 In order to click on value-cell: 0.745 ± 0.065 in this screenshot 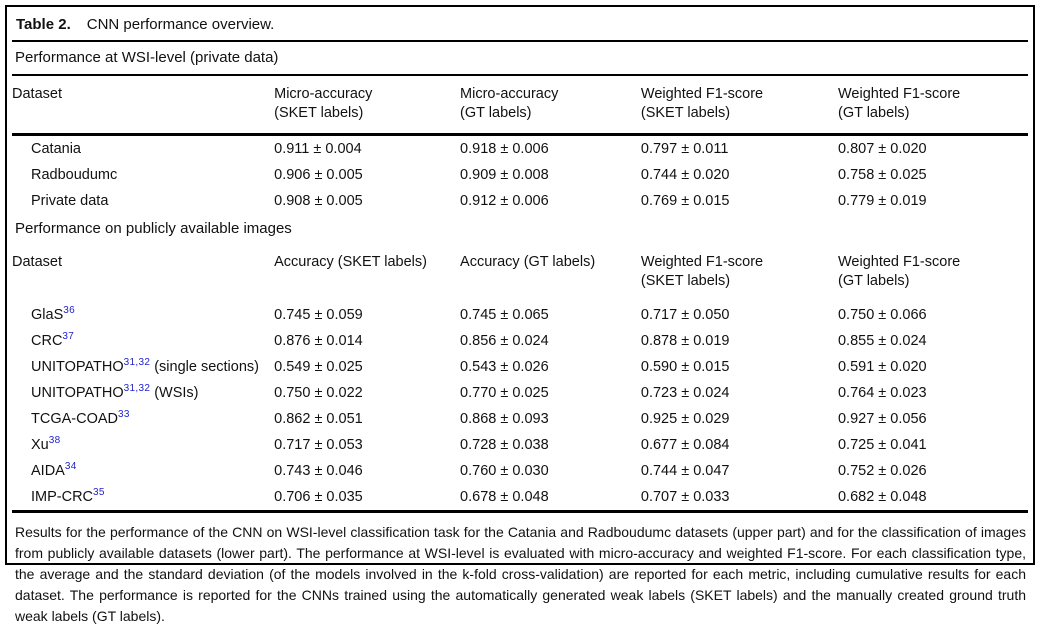, I will do `click(504, 314)`.